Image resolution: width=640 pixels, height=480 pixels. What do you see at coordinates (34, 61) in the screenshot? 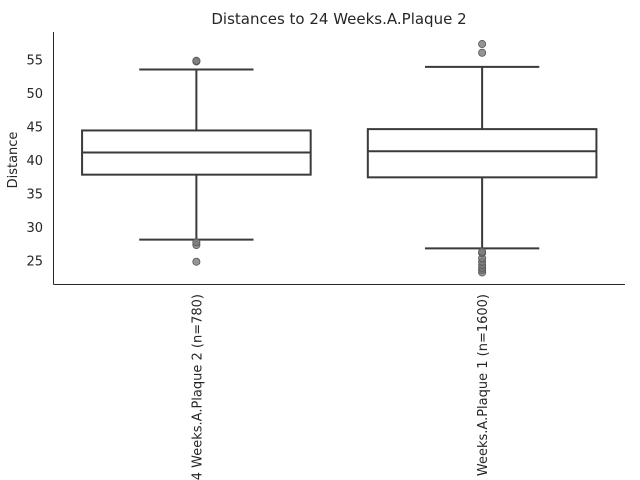
I see `y-tick-label: 55` at bounding box center [34, 61].